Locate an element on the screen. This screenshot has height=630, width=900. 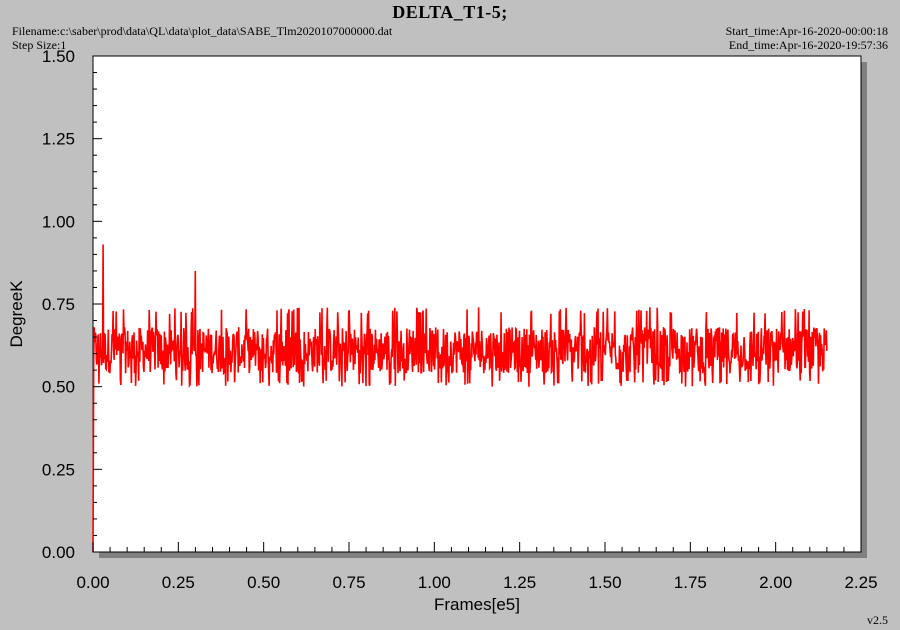
start-time-text: Start_time:Apr-16-2020-00:00:18 is located at coordinates (806, 31).